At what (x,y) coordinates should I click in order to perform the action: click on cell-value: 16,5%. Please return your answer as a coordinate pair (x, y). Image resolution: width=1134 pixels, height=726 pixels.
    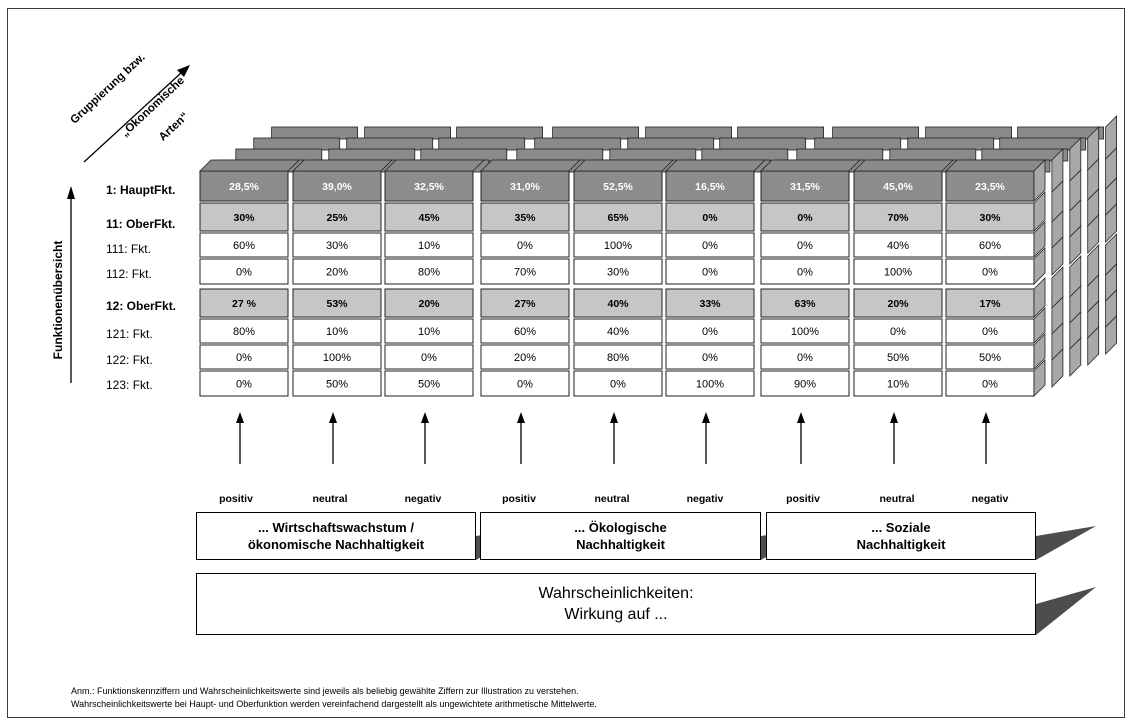
    Looking at the image, I should click on (710, 187).